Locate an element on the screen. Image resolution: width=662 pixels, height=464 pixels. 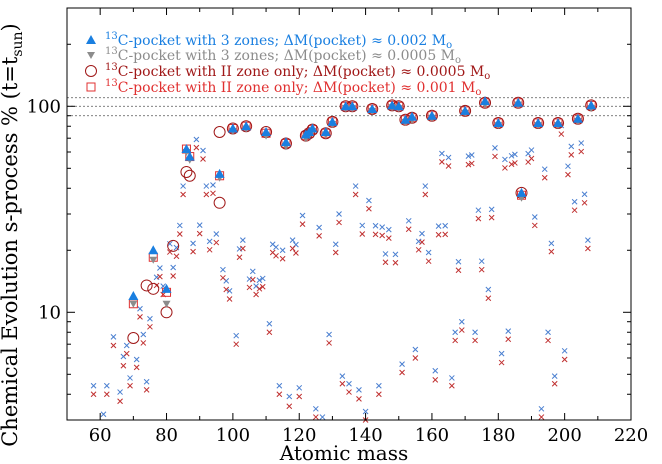
y-axis-label-main: Chemical Evolution s-process % (t=t is located at coordinates (11, 251).